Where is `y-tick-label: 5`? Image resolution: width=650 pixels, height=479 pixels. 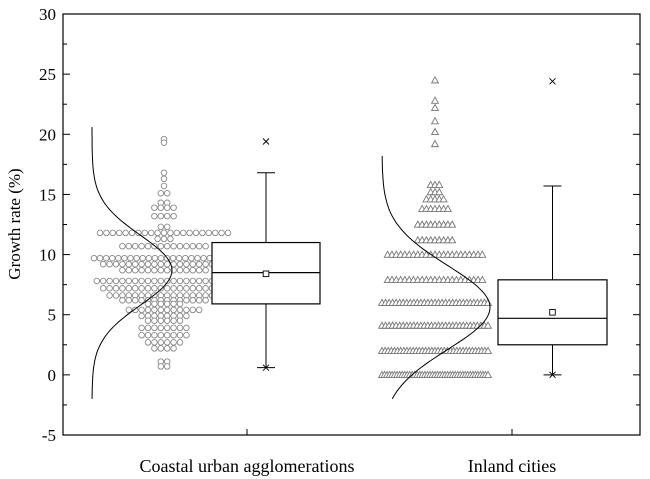 y-tick-label: 5 is located at coordinates (52, 315).